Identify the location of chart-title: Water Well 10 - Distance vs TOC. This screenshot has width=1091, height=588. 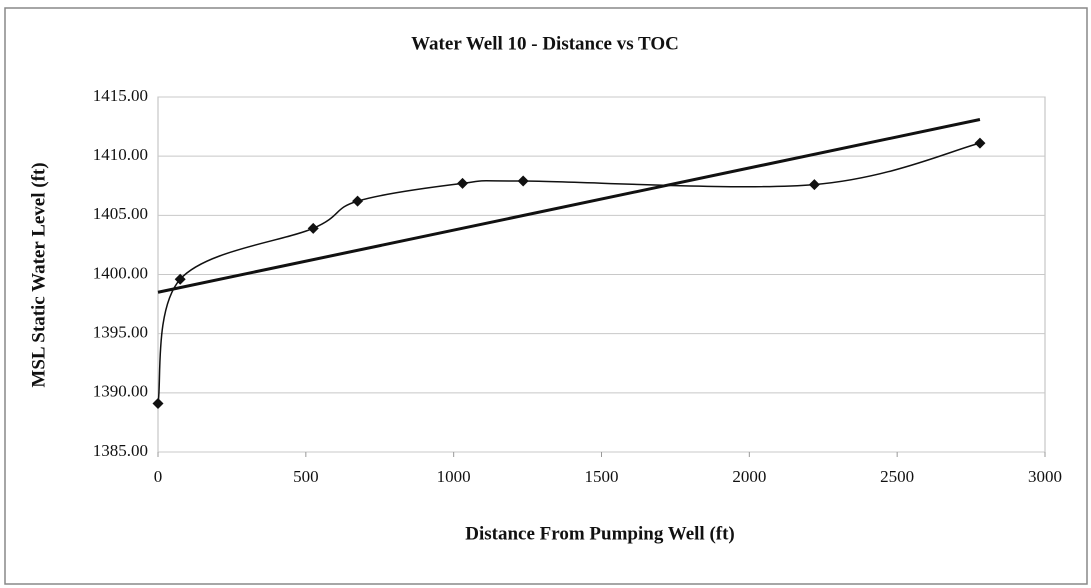
(545, 43).